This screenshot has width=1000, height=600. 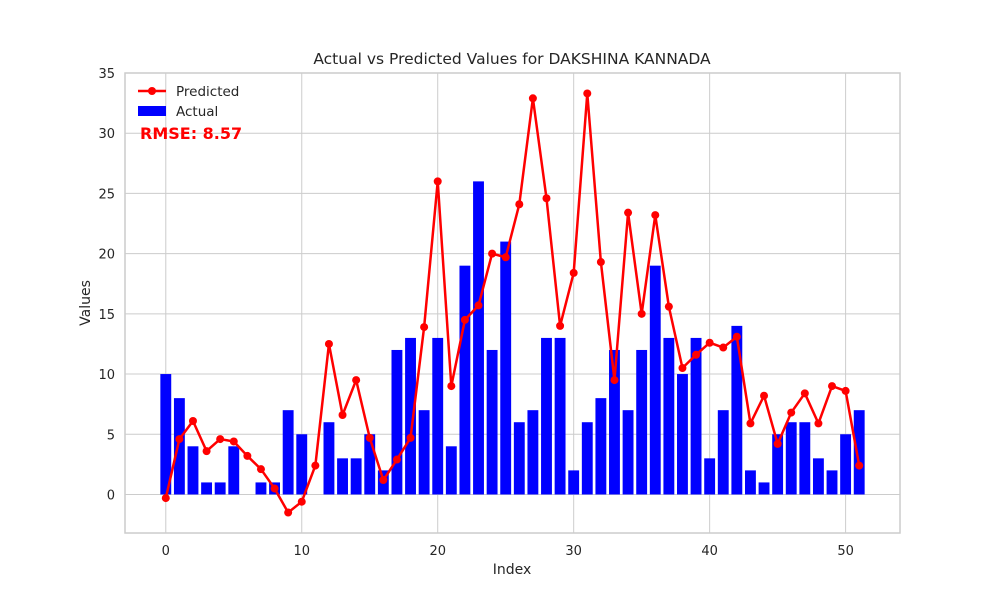 I want to click on legend-predicted-label: Predicted, so click(x=207, y=92).